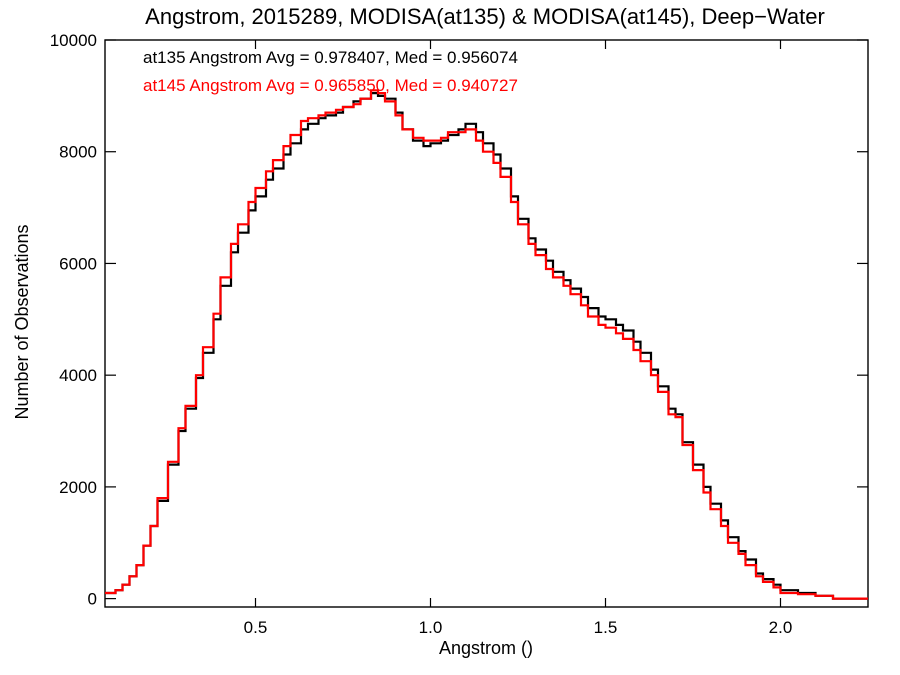 This screenshot has height=675, width=900. Describe the element at coordinates (78, 375) in the screenshot. I see `y-tick-label: 4000` at that location.